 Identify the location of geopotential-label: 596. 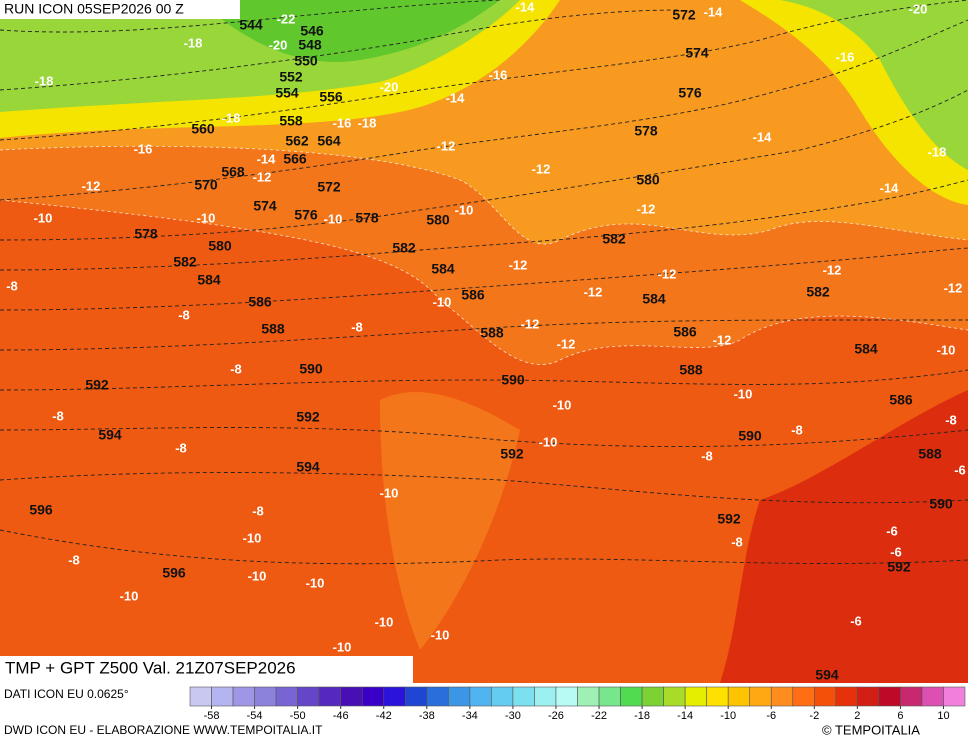
(41, 510).